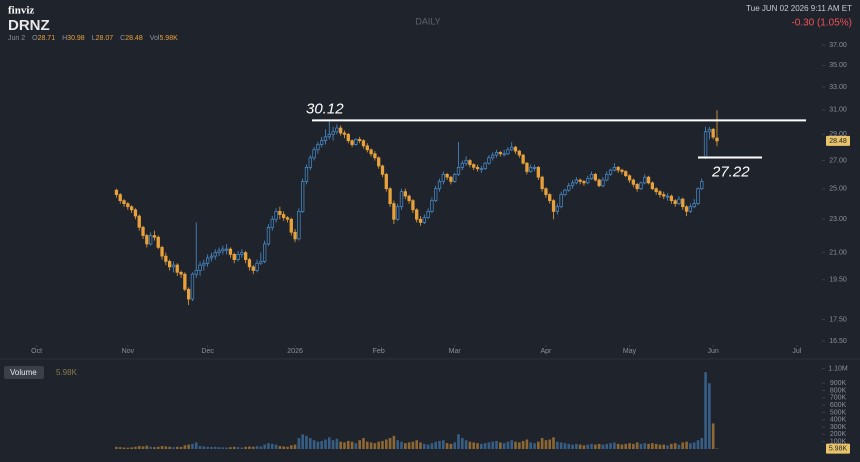  What do you see at coordinates (155, 38) in the screenshot?
I see `legend-key: Vol` at bounding box center [155, 38].